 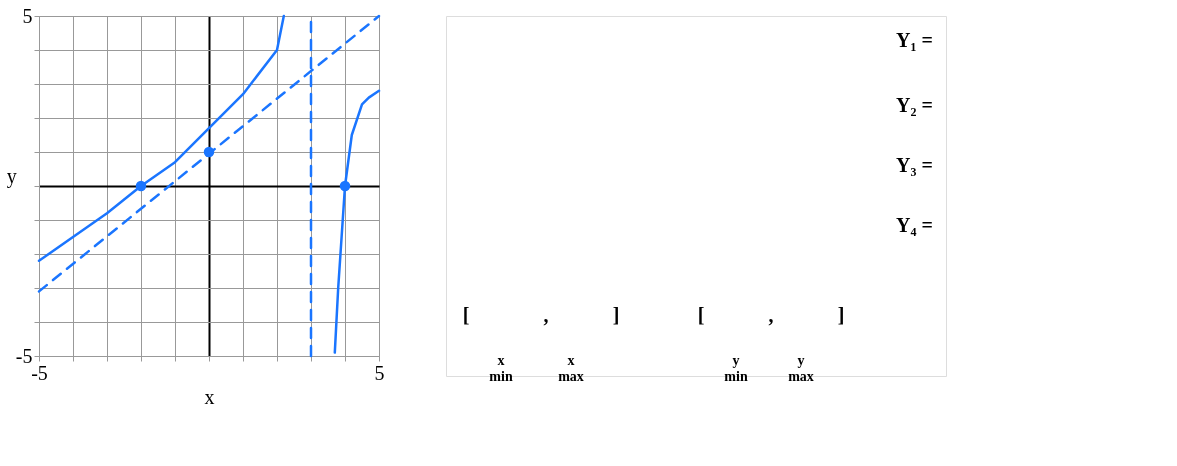 What do you see at coordinates (914, 225) in the screenshot?
I see `text: Y₄ =` at bounding box center [914, 225].